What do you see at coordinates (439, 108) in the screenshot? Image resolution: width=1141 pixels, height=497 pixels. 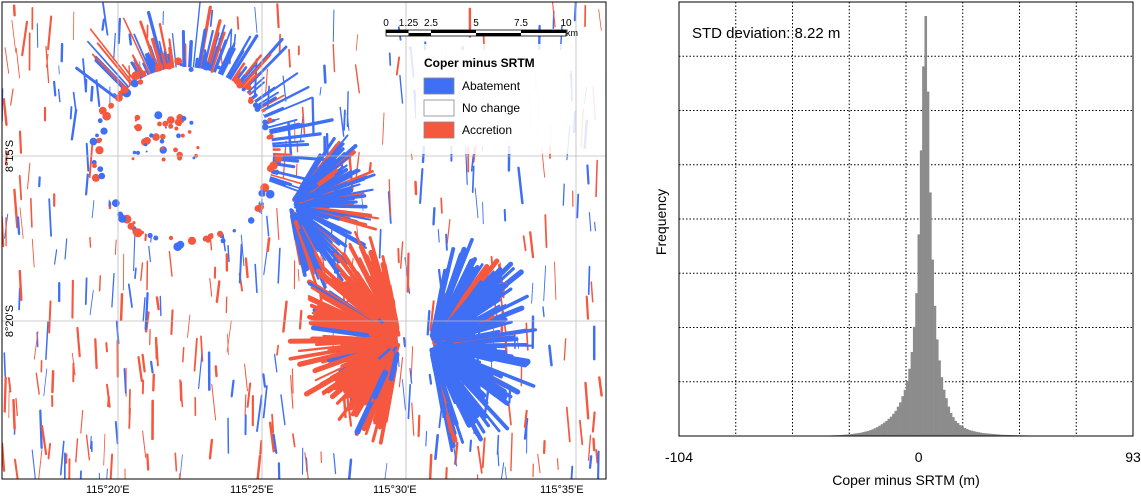 I see `legend-swatch` at bounding box center [439, 108].